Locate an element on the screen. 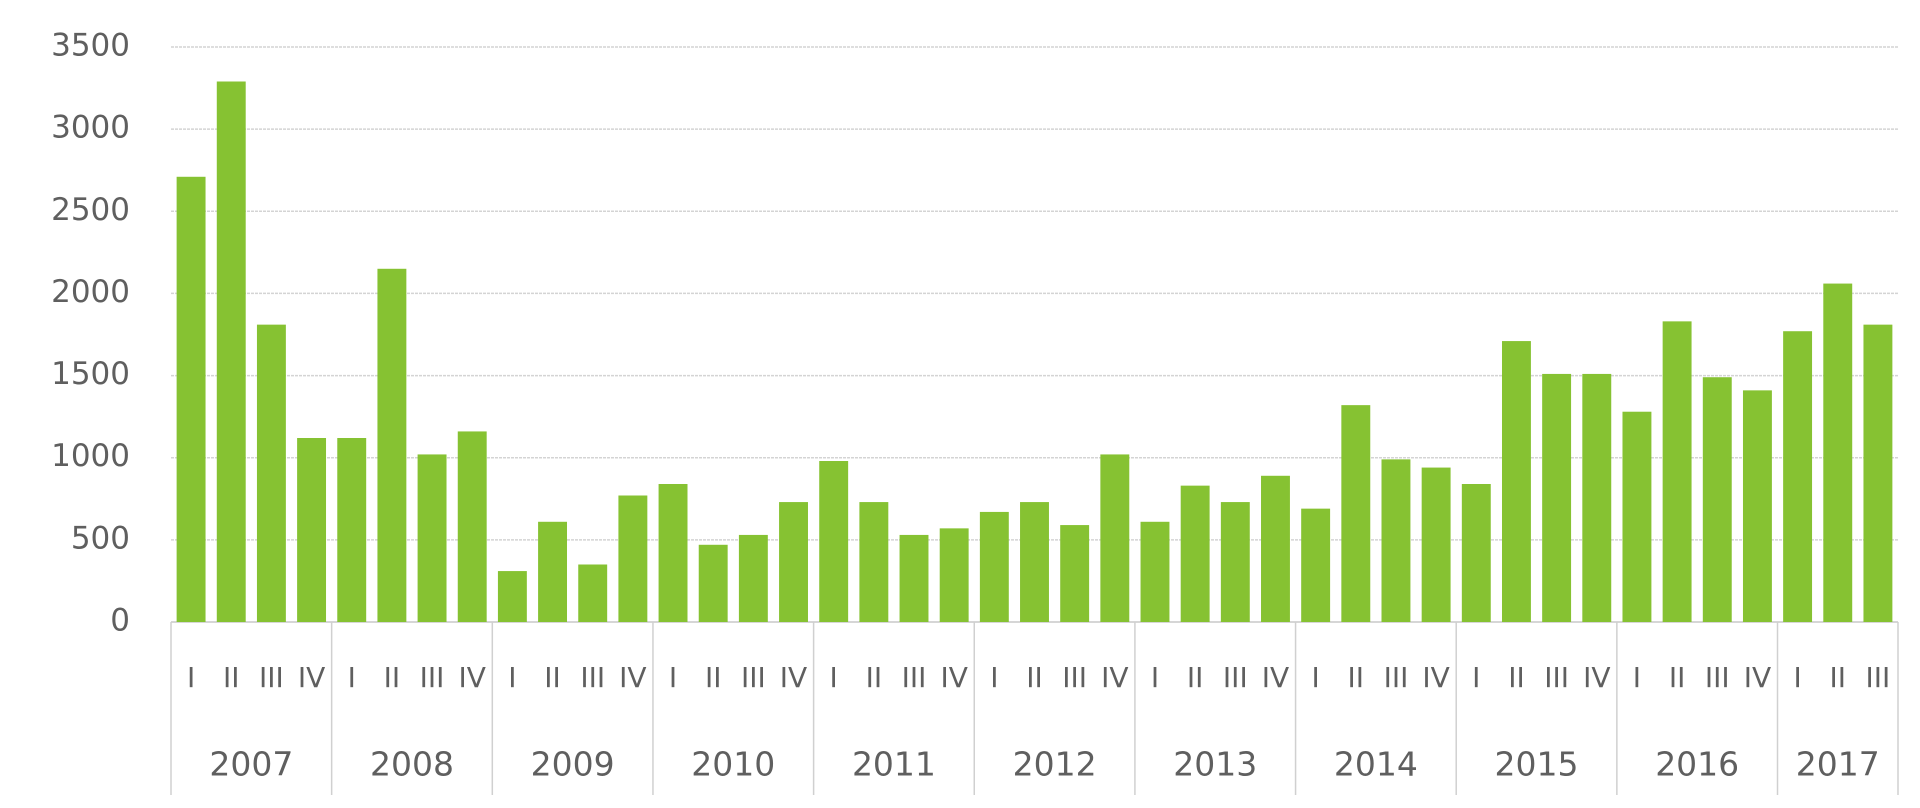 The height and width of the screenshot is (808, 1920). y-tick-label: 3000 is located at coordinates (90, 128).